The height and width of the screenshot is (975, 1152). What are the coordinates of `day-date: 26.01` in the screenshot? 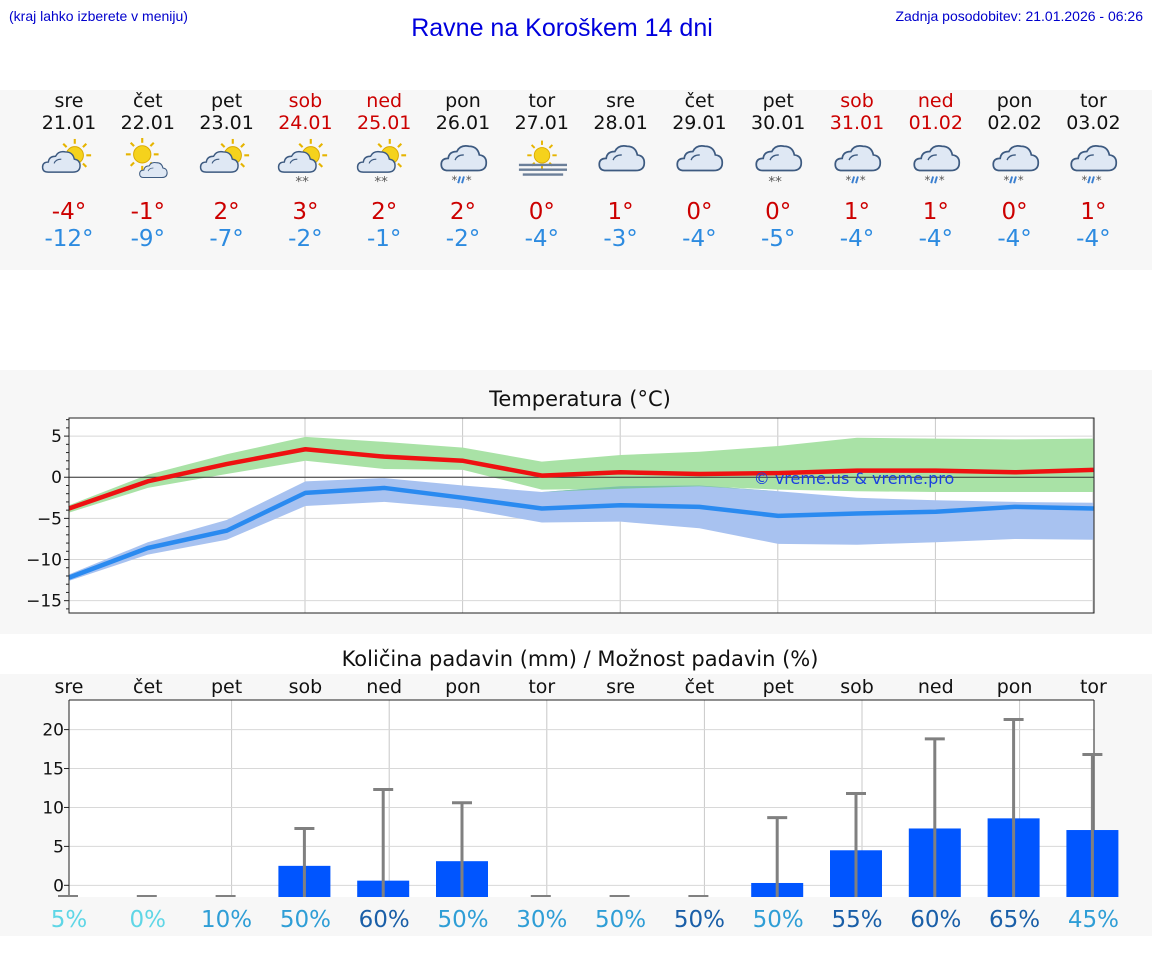 It's located at (463, 123).